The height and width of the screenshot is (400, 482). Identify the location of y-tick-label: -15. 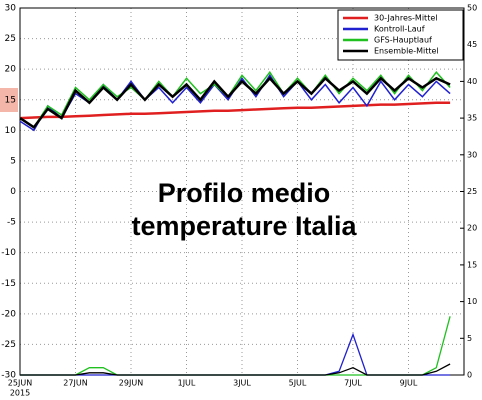
(8, 284).